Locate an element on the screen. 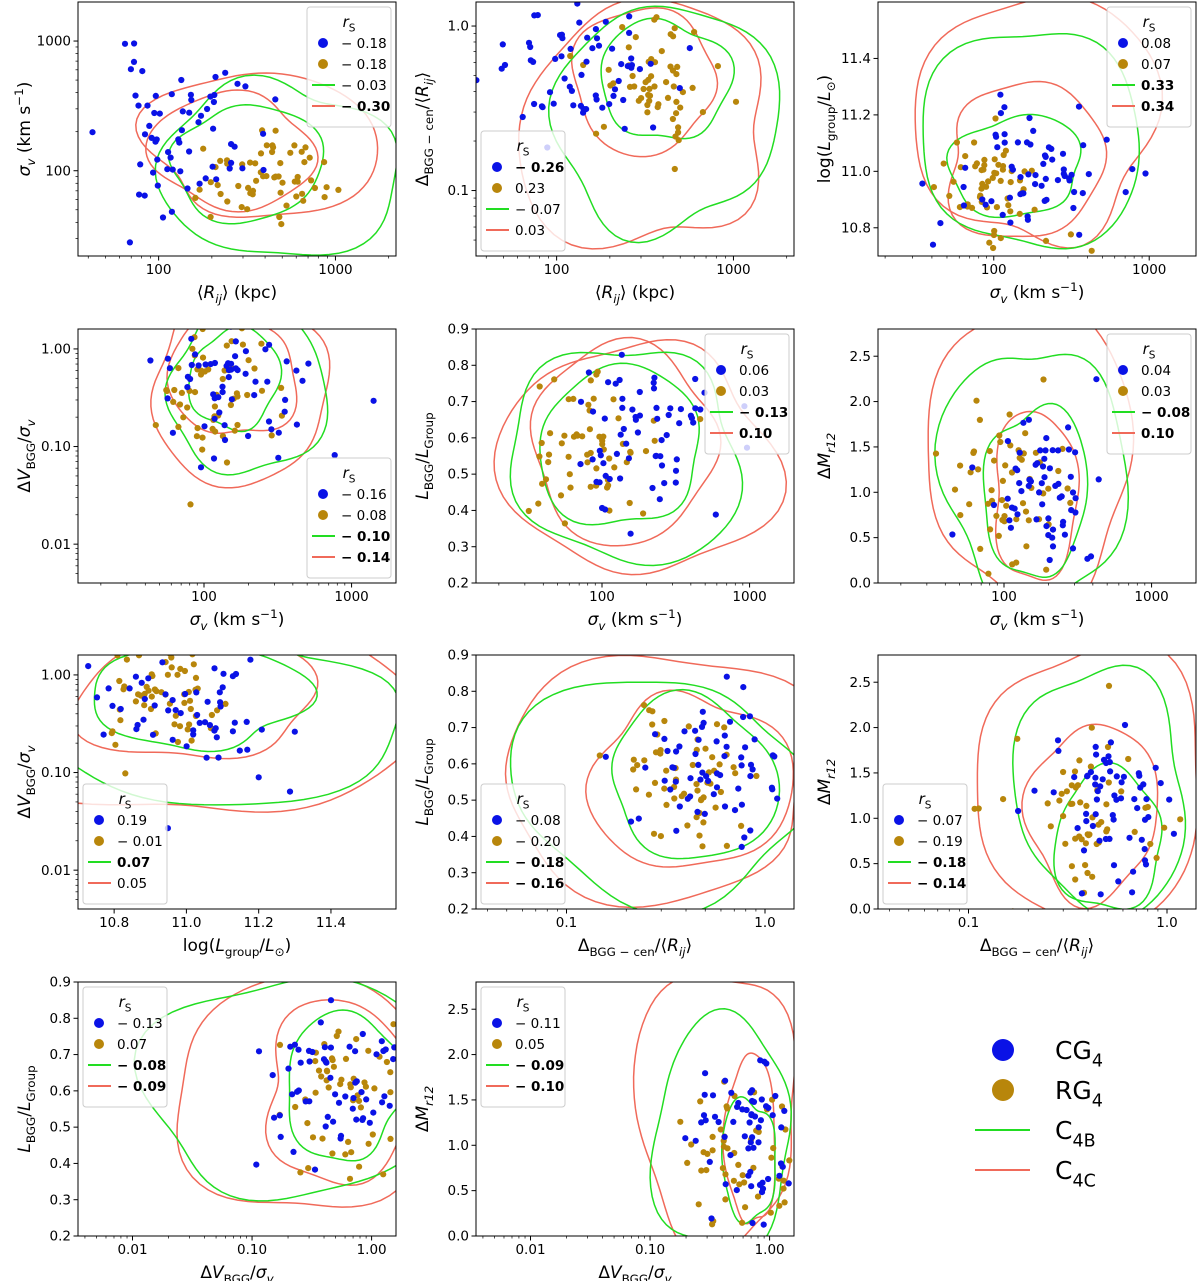 The image size is (1200, 1281). y-tick-label: 0.10 is located at coordinates (56, 447).